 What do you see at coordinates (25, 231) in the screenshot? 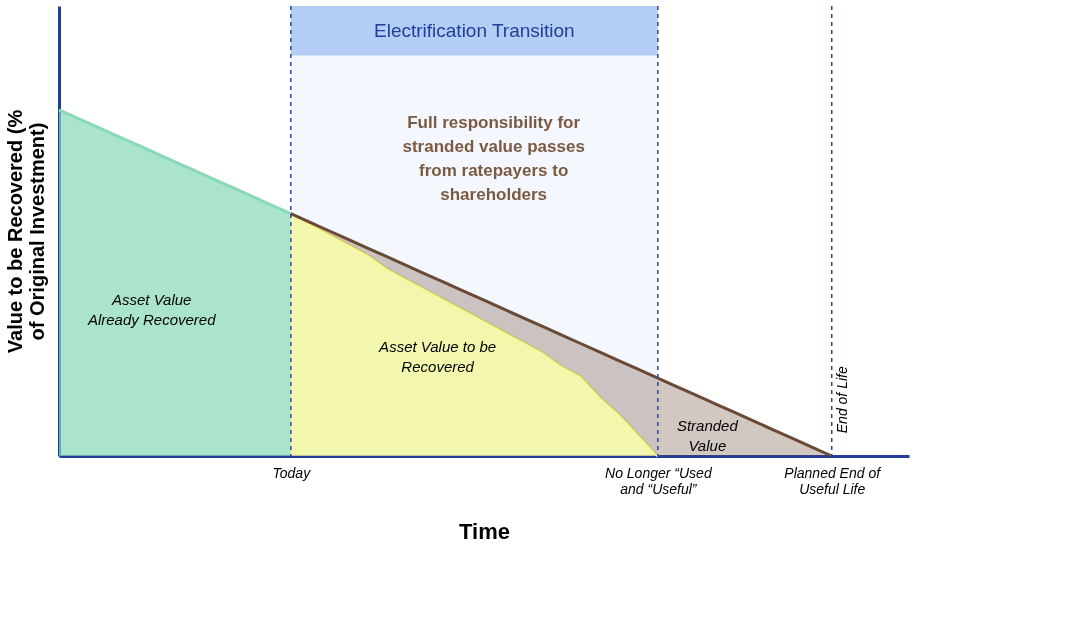
I see `y-axis-title: Value to be Recovered (% of Original Investment)` at bounding box center [25, 231].